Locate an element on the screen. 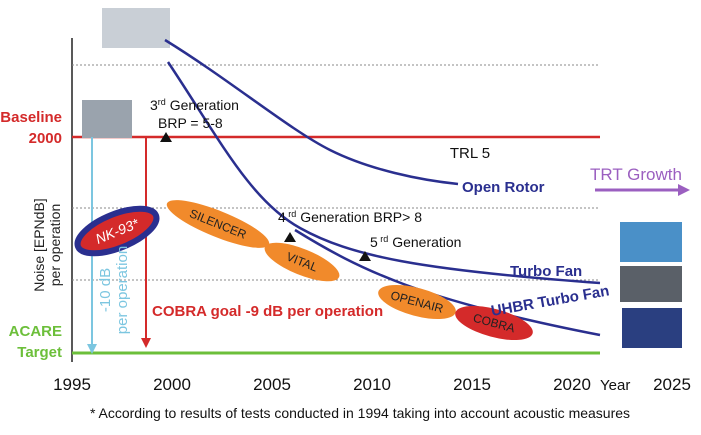 This screenshot has width=701, height=435. x-tick-label: 2020 is located at coordinates (572, 384).